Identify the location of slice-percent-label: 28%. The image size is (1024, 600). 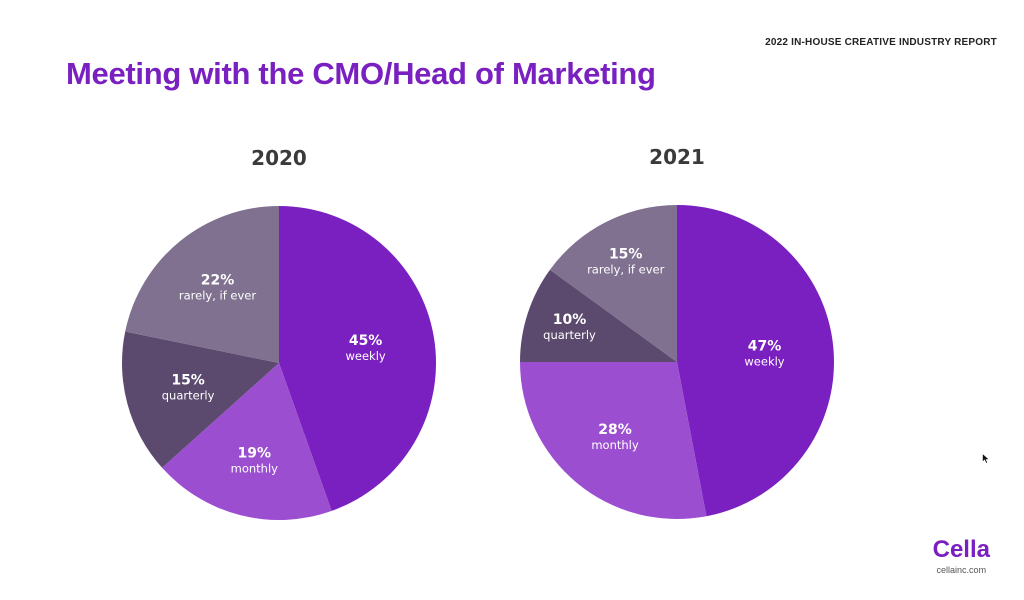
(615, 430).